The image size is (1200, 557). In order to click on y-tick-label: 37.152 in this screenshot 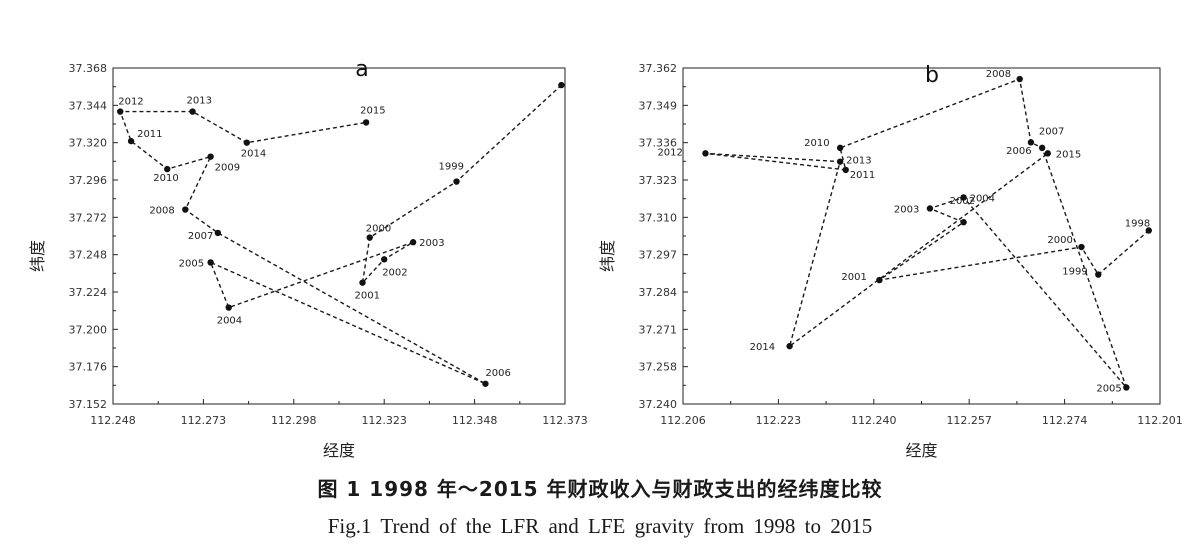, I will do `click(88, 404)`.